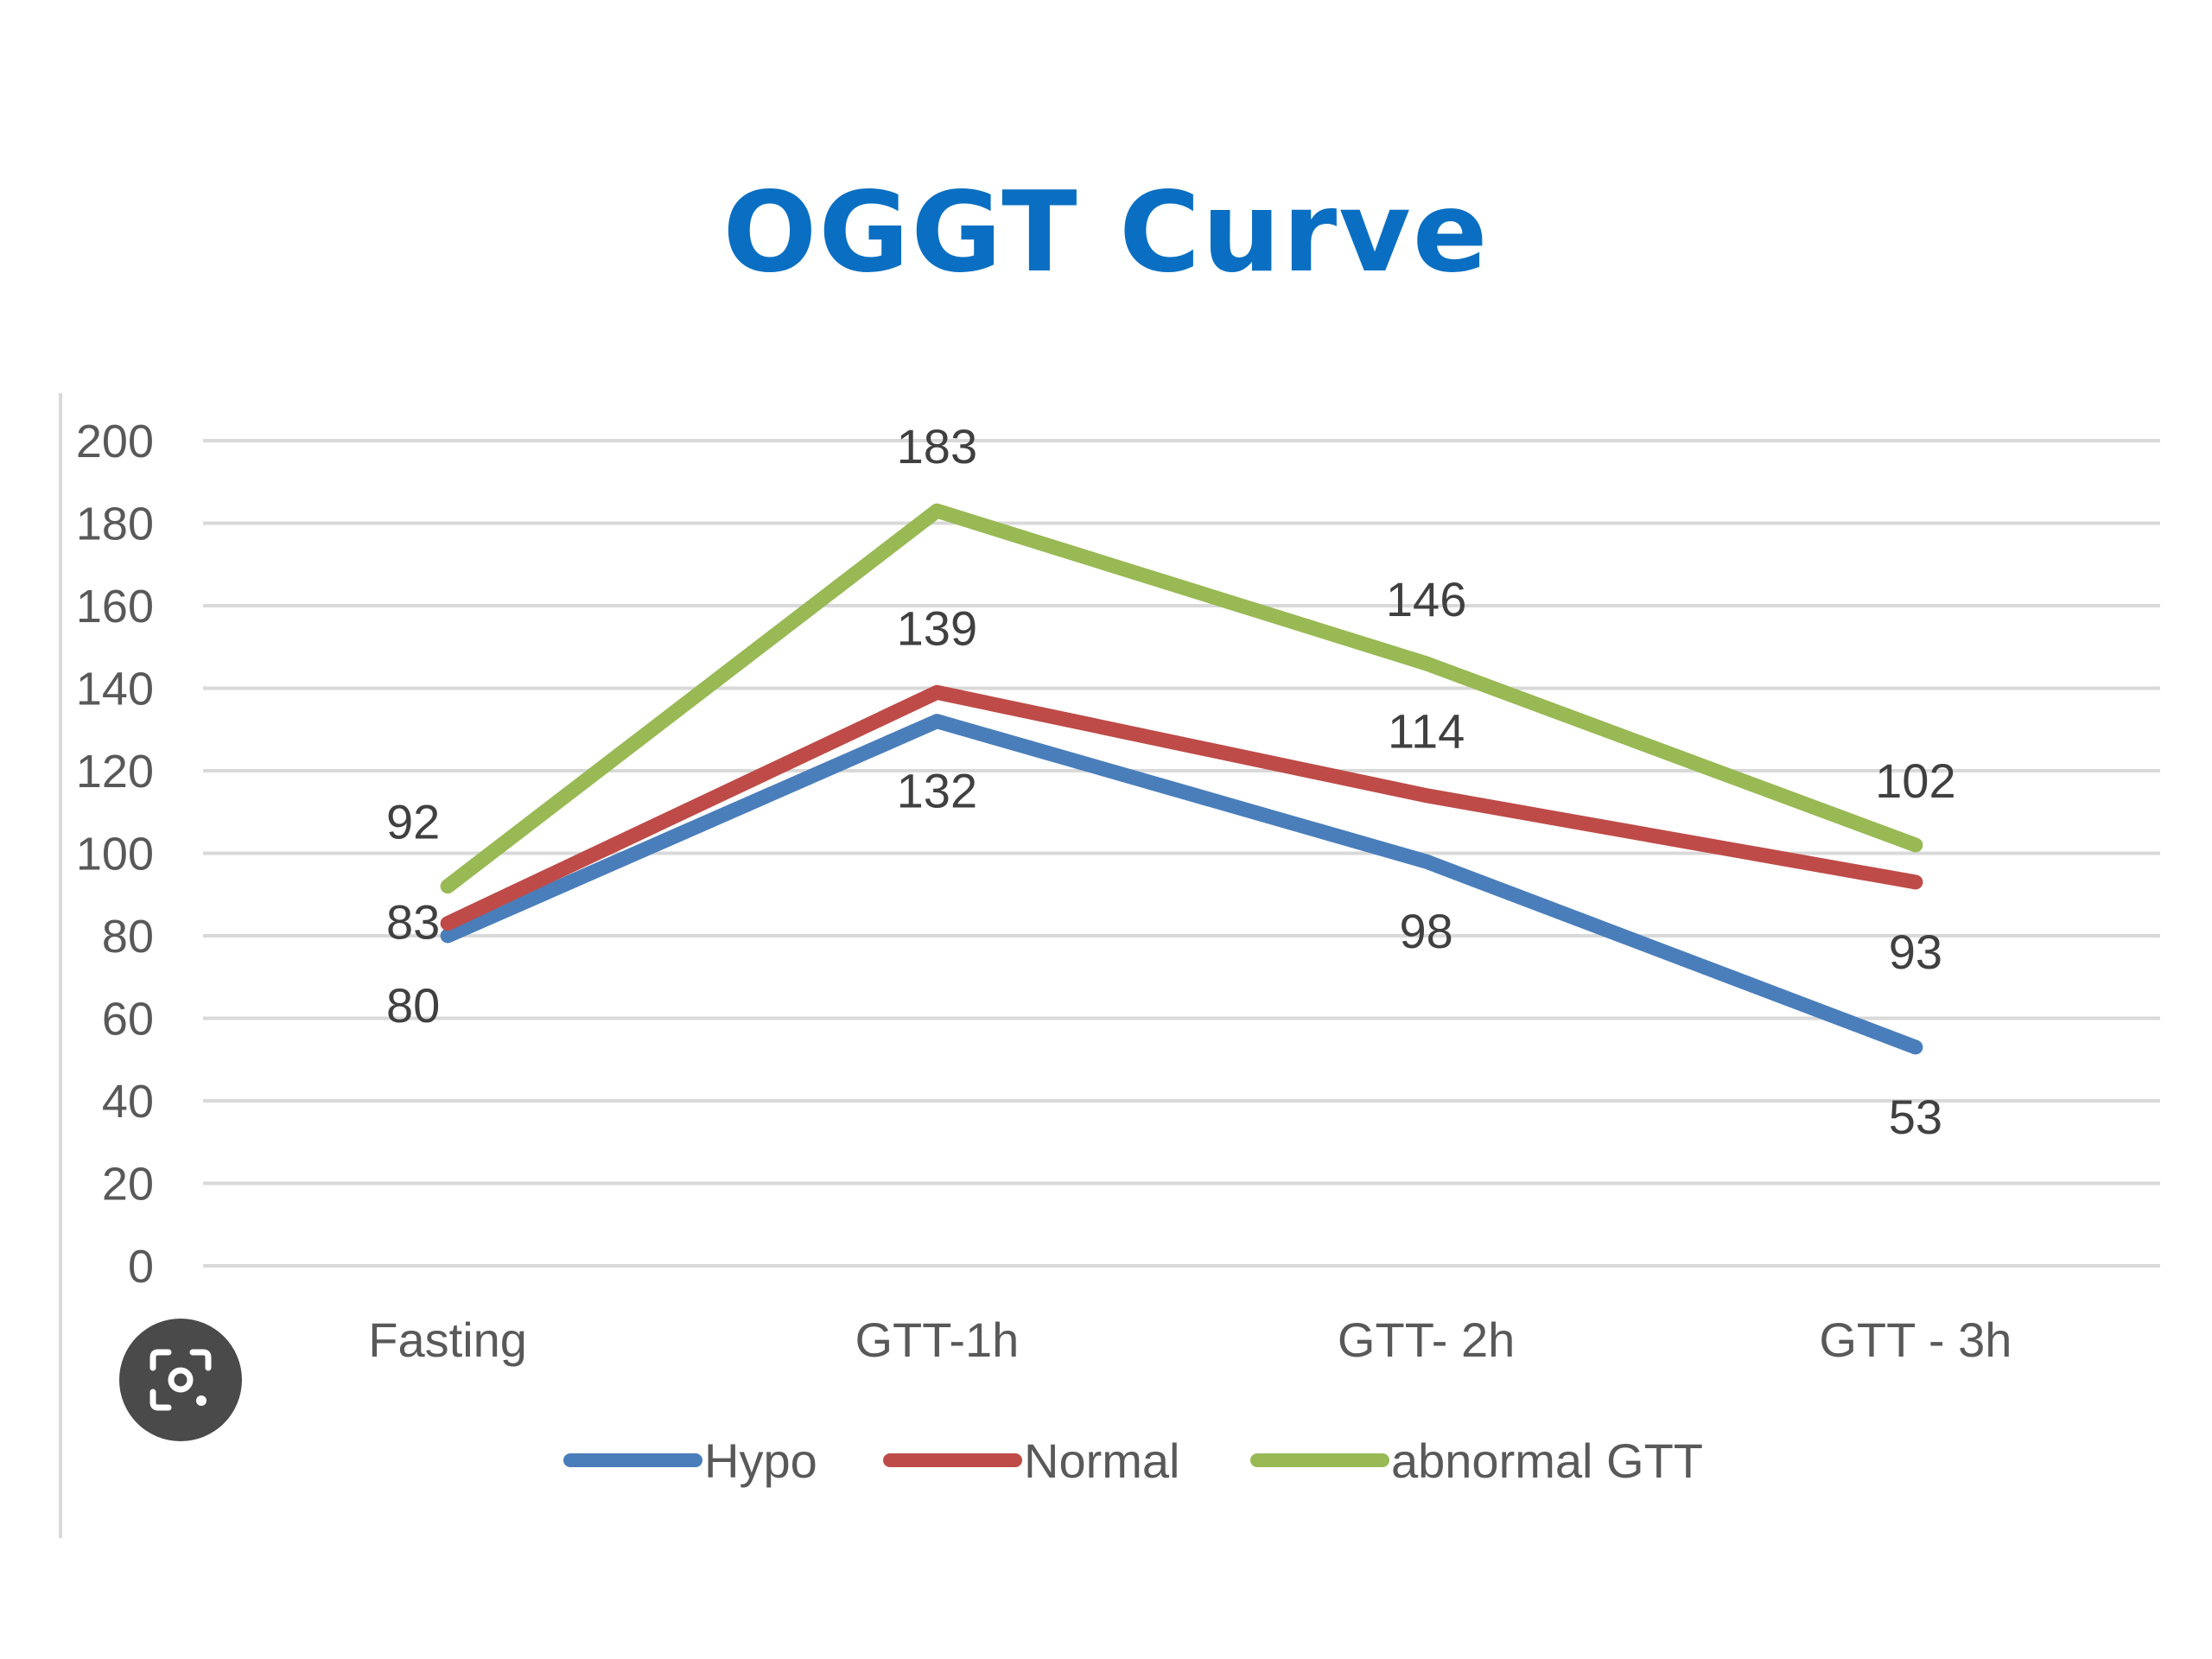 This screenshot has width=2212, height=1659. I want to click on lens-search-icon, so click(180, 1380).